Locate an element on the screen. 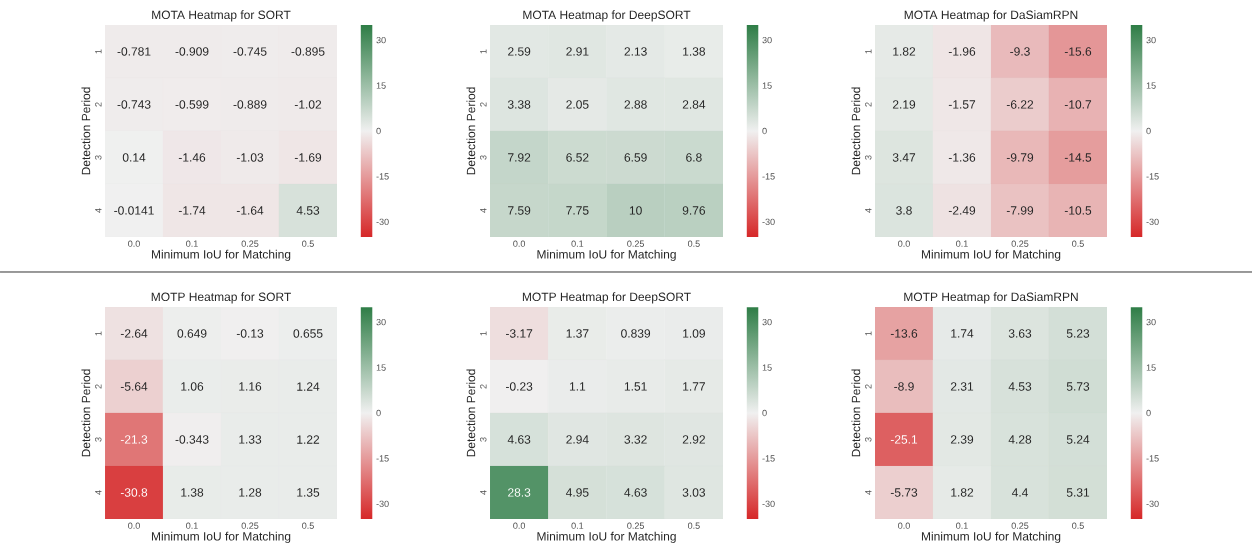  data-label: 3.32 is located at coordinates (635, 439).